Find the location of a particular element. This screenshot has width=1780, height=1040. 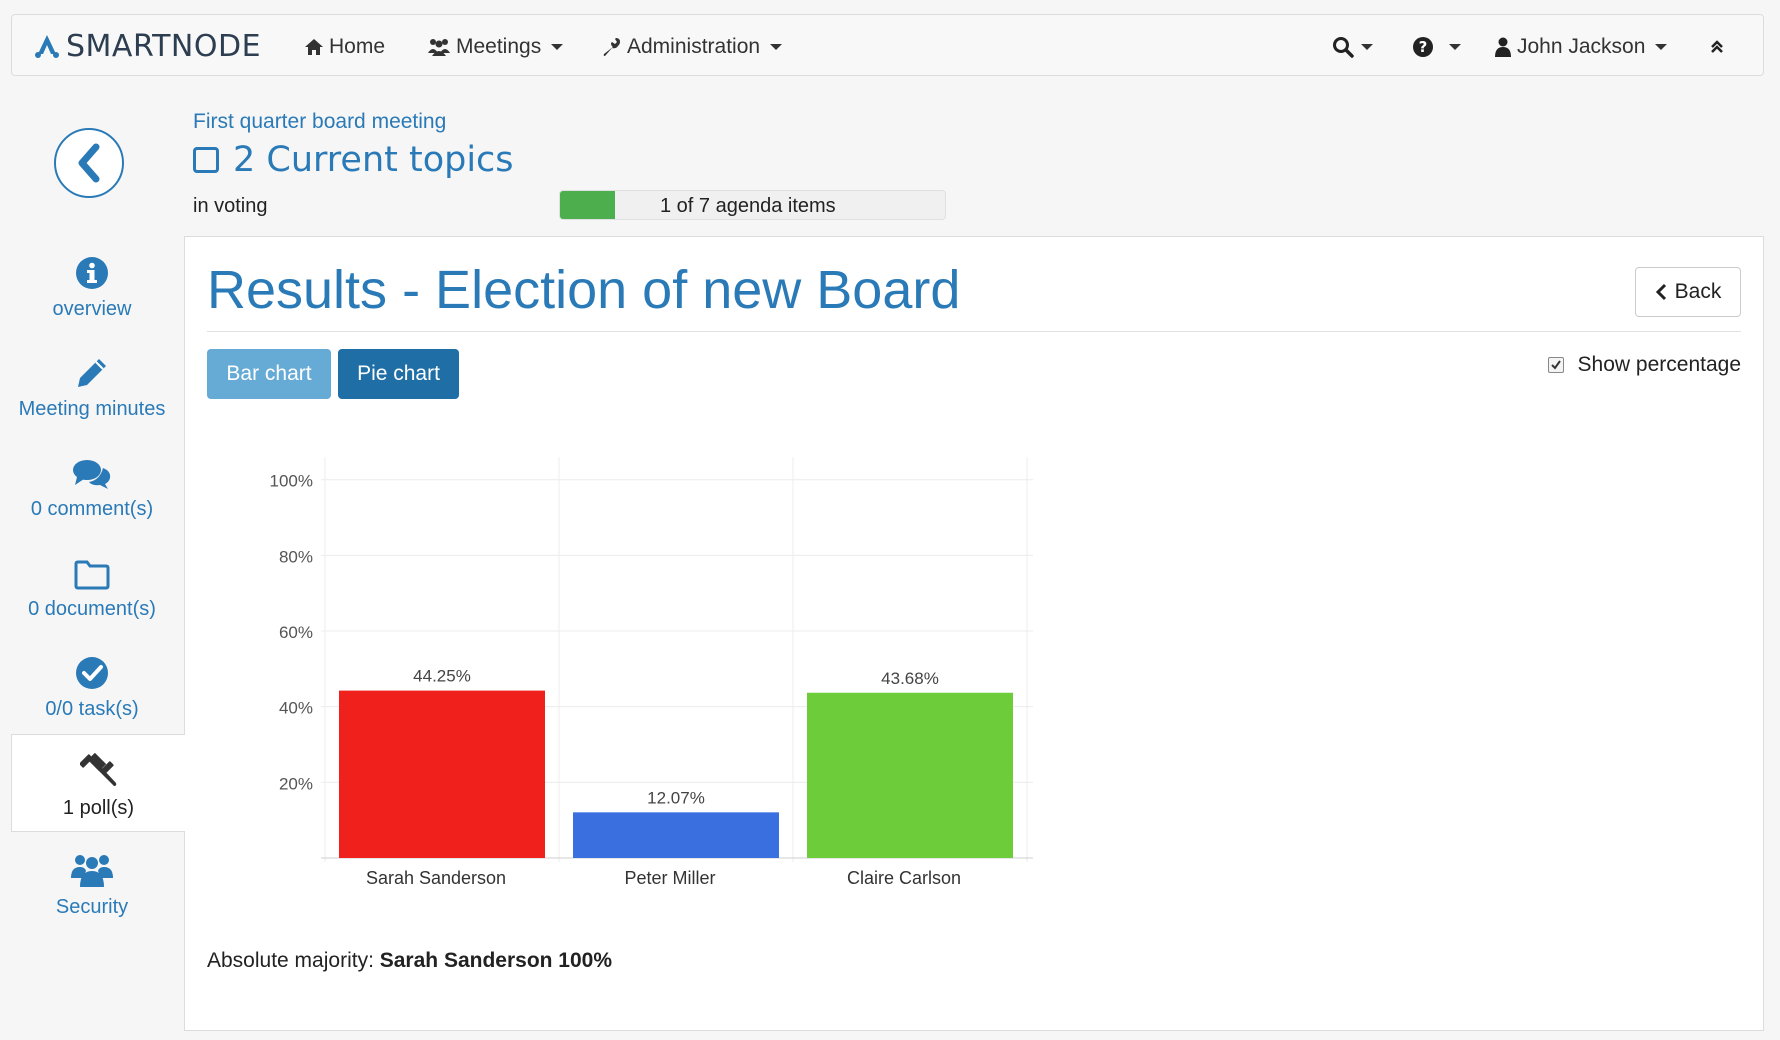

nav-help: ? is located at coordinates (1436, 47).